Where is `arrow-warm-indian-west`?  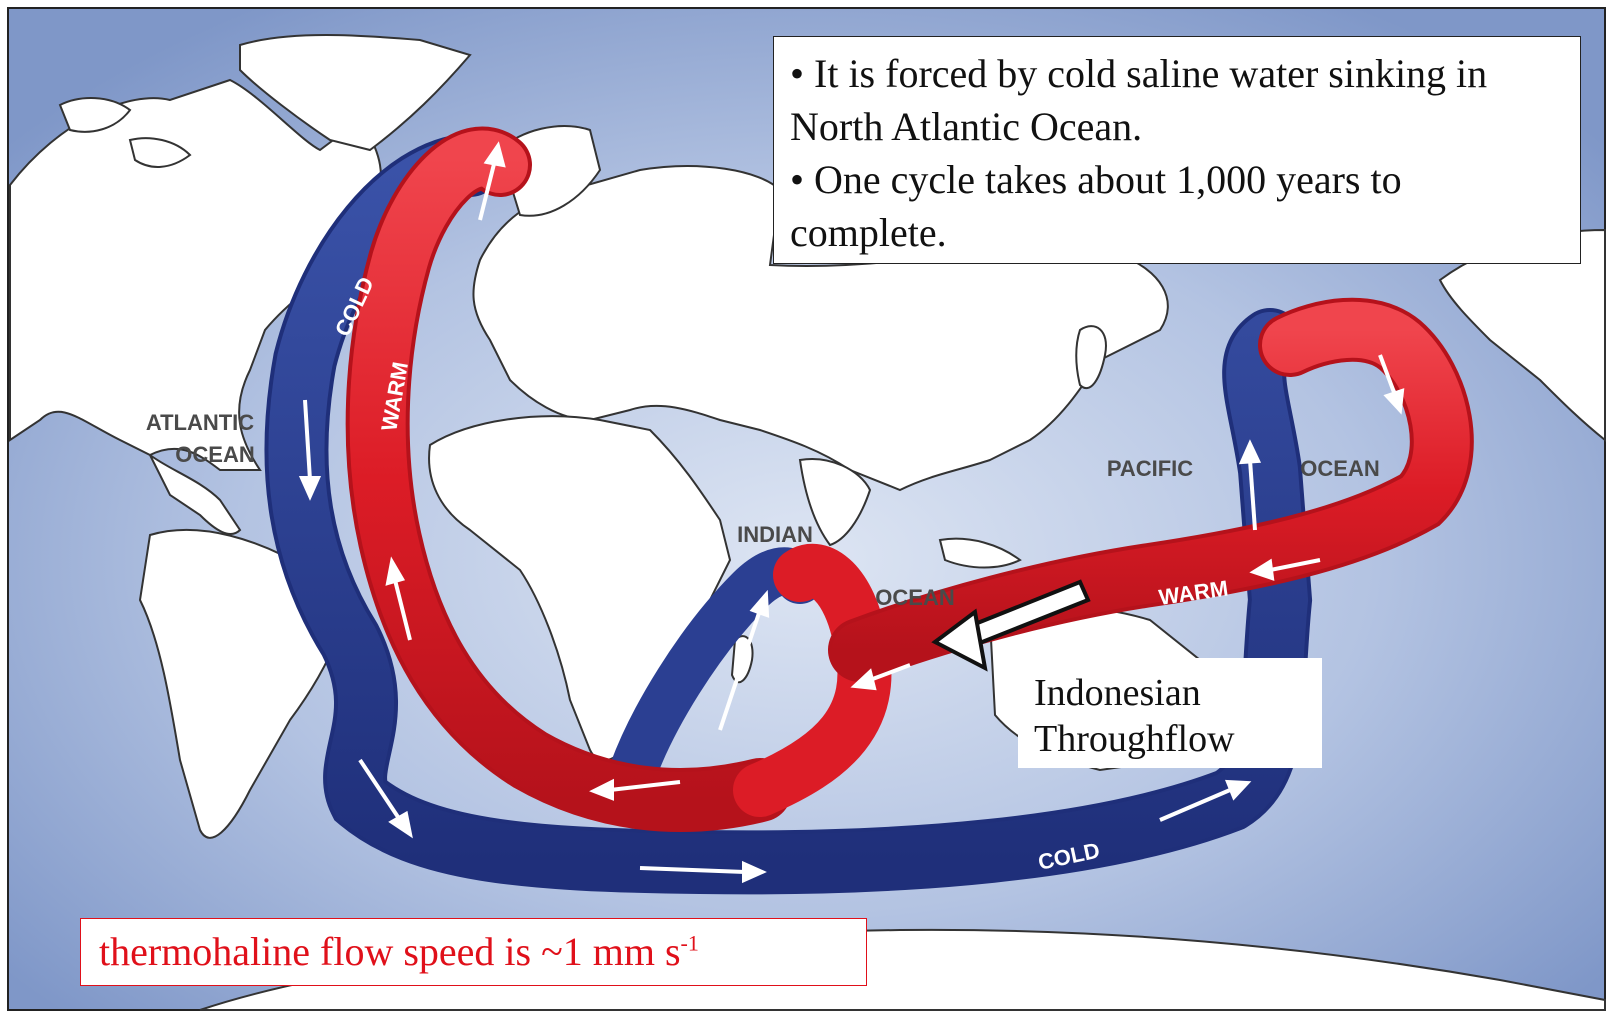 arrow-warm-indian-west is located at coordinates (890, 672).